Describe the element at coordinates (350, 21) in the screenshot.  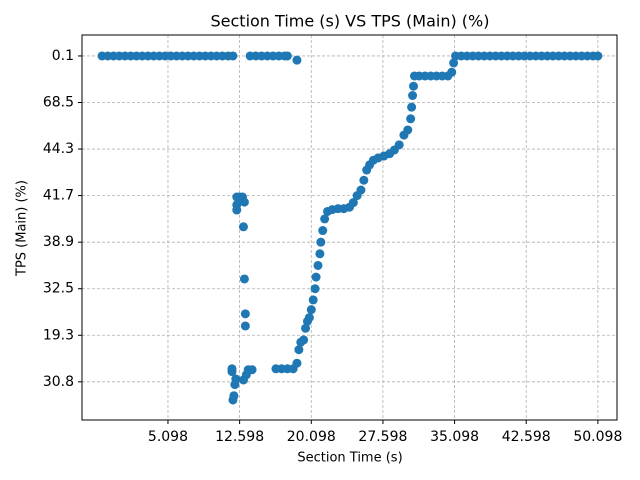
I see `chart-title: Section Time (s) VS TPS (Main) (%)` at that location.